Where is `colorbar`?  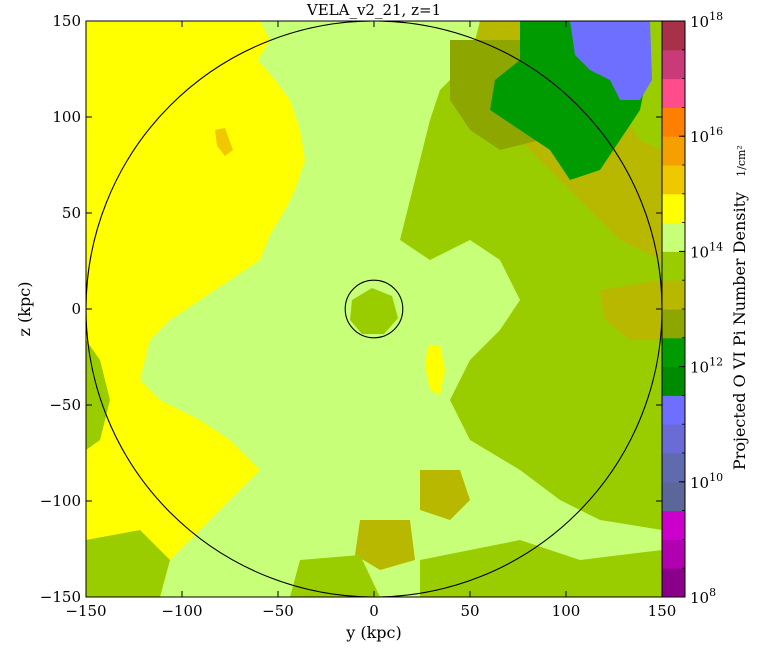
colorbar is located at coordinates (673, 309).